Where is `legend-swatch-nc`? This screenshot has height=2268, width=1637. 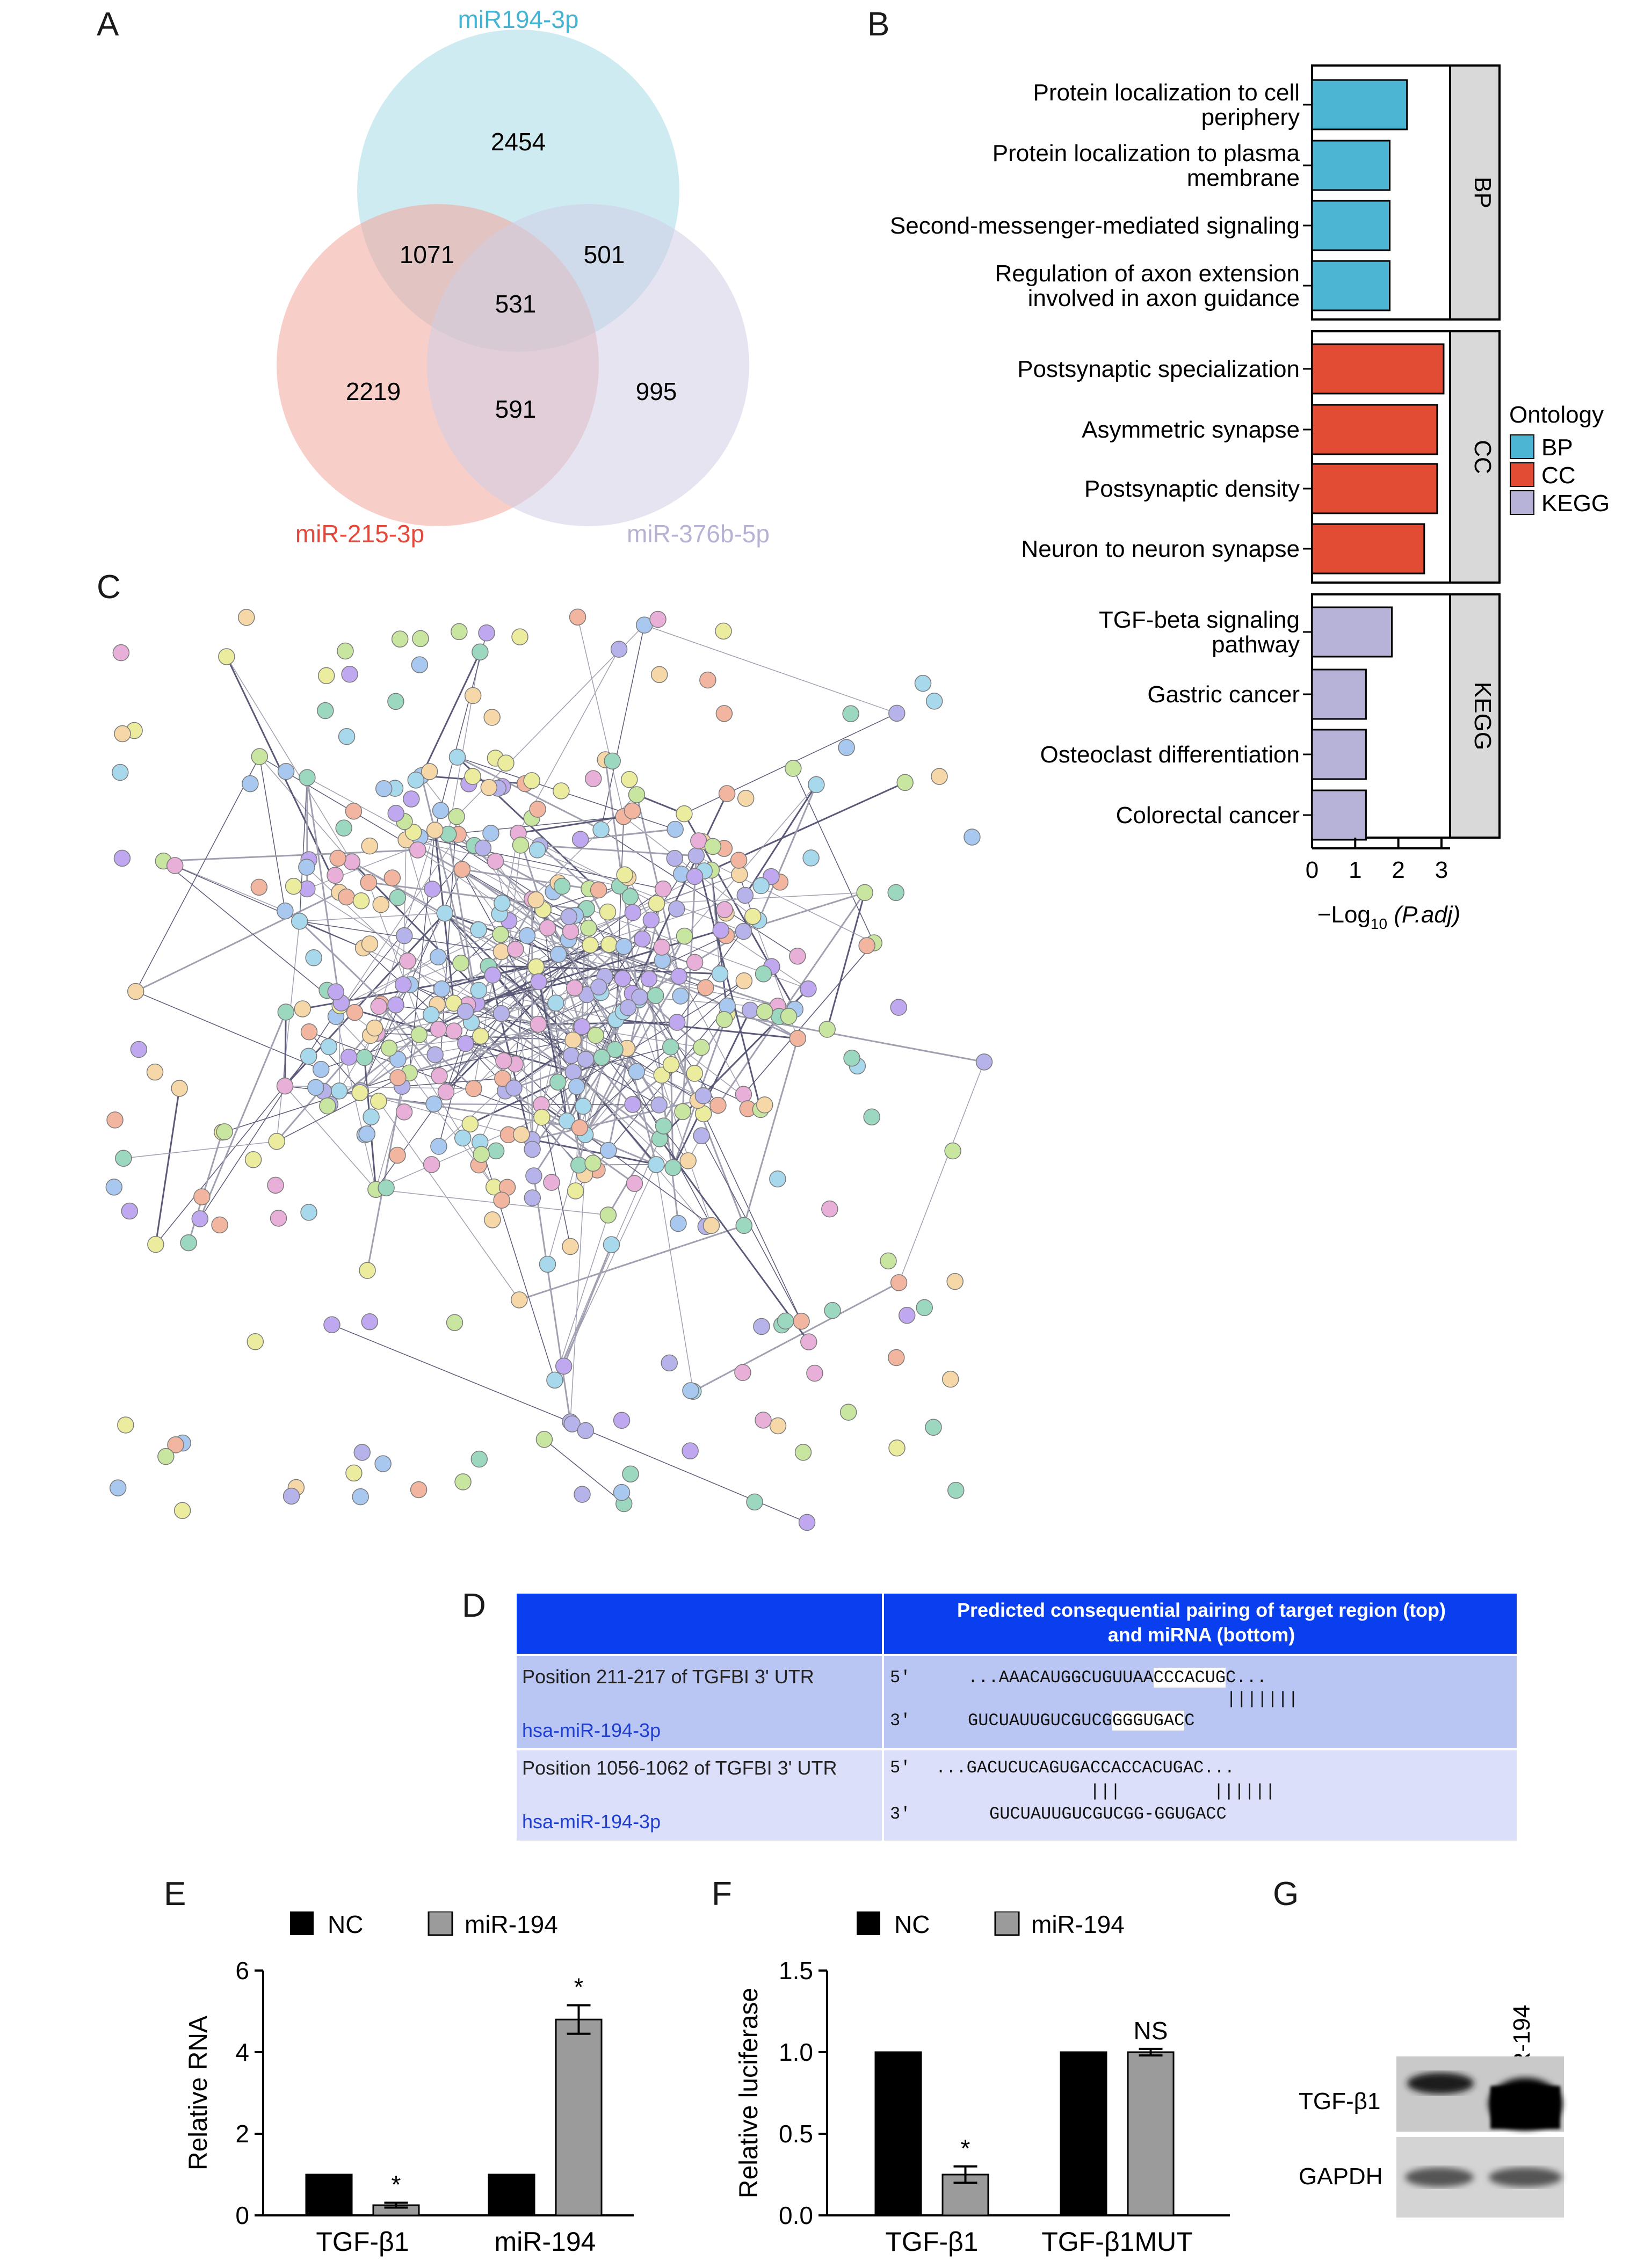 legend-swatch-nc is located at coordinates (302, 1923).